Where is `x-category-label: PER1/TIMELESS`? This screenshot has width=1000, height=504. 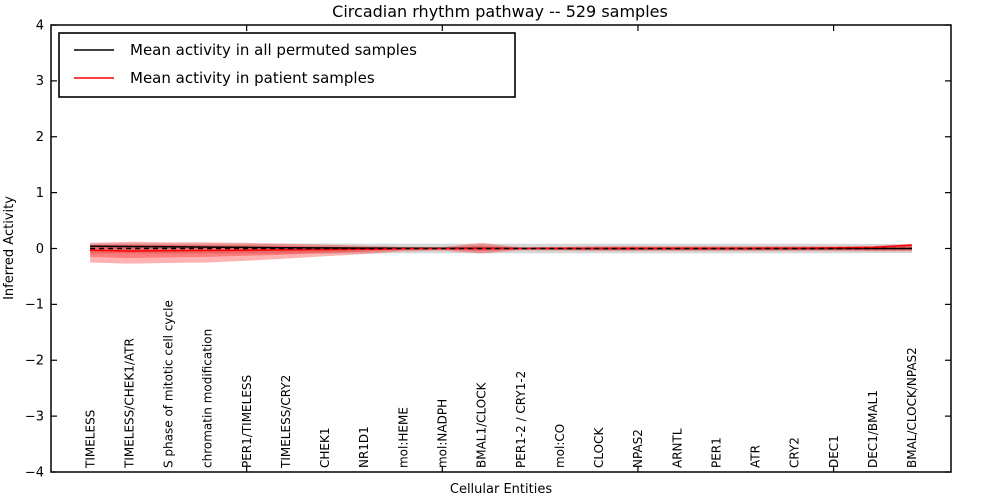
x-category-label: PER1/TIMELESS is located at coordinates (247, 421).